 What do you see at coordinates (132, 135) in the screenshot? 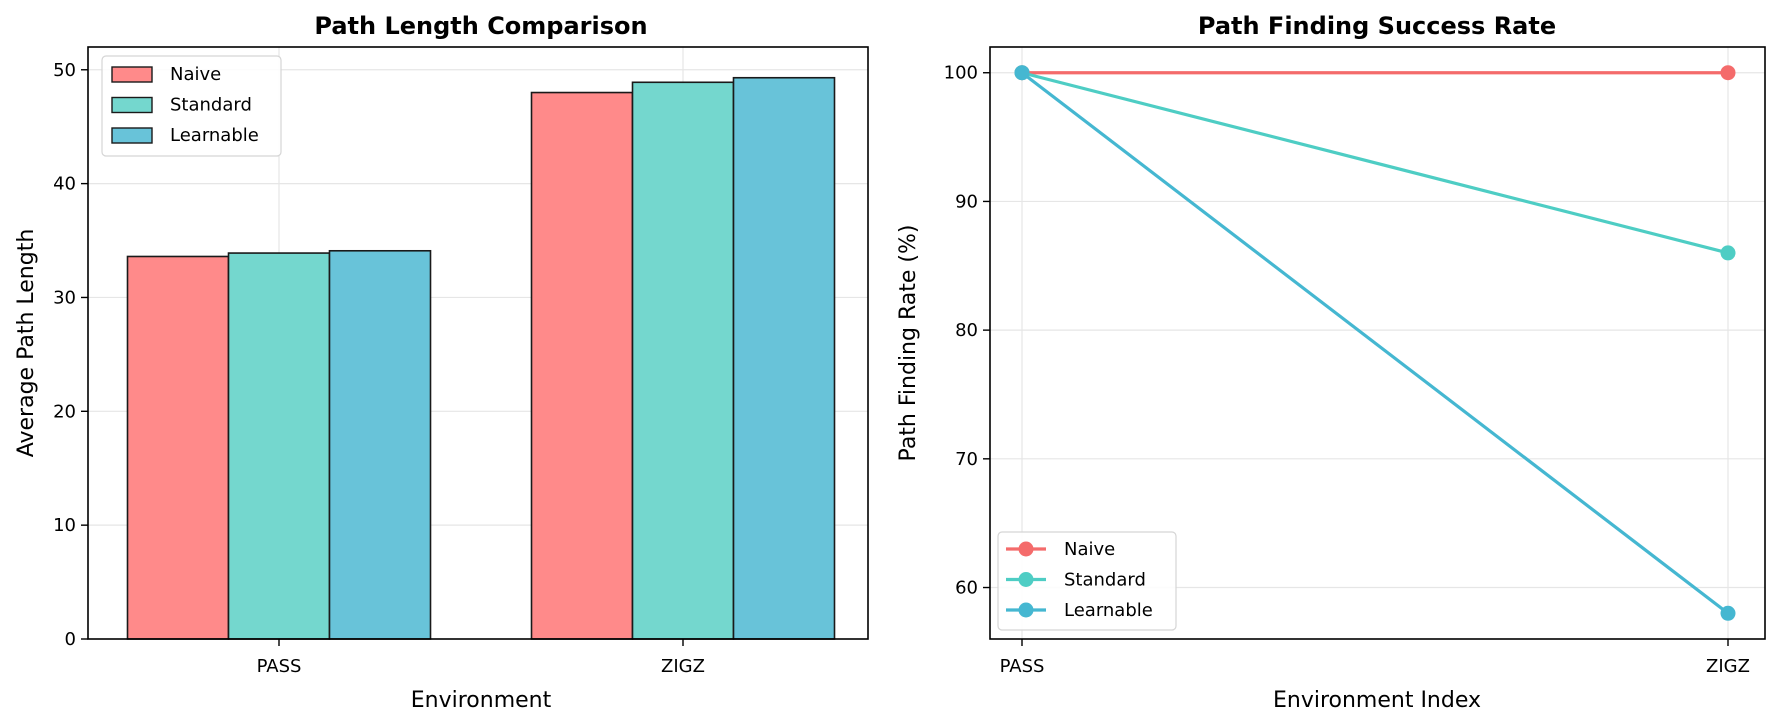
I see `bar-legend-swatch-learnable` at bounding box center [132, 135].